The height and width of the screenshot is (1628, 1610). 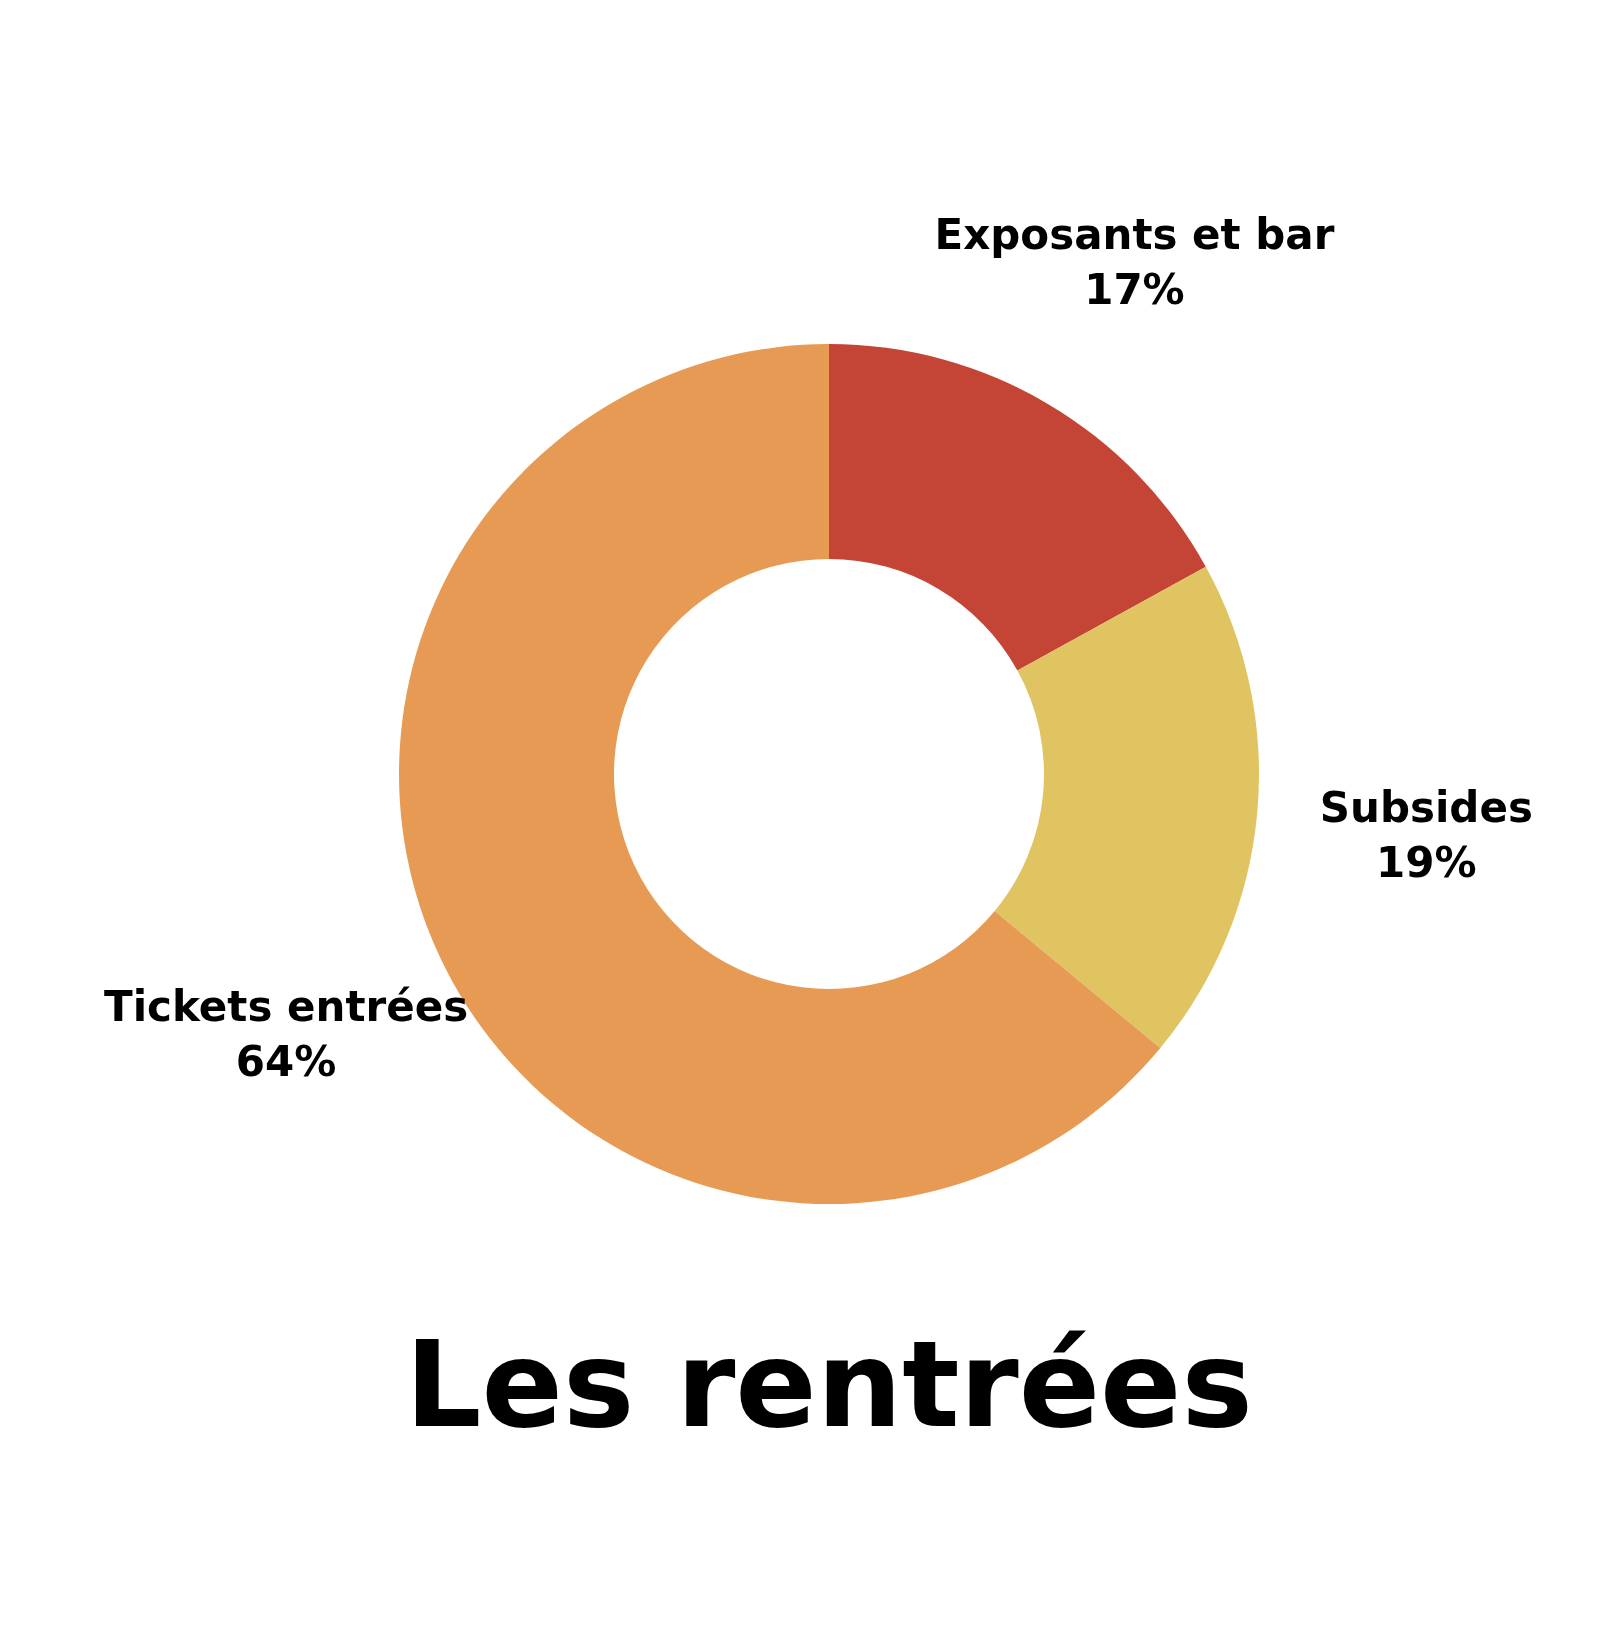 I want to click on data-label: 17%, so click(x=1134, y=289).